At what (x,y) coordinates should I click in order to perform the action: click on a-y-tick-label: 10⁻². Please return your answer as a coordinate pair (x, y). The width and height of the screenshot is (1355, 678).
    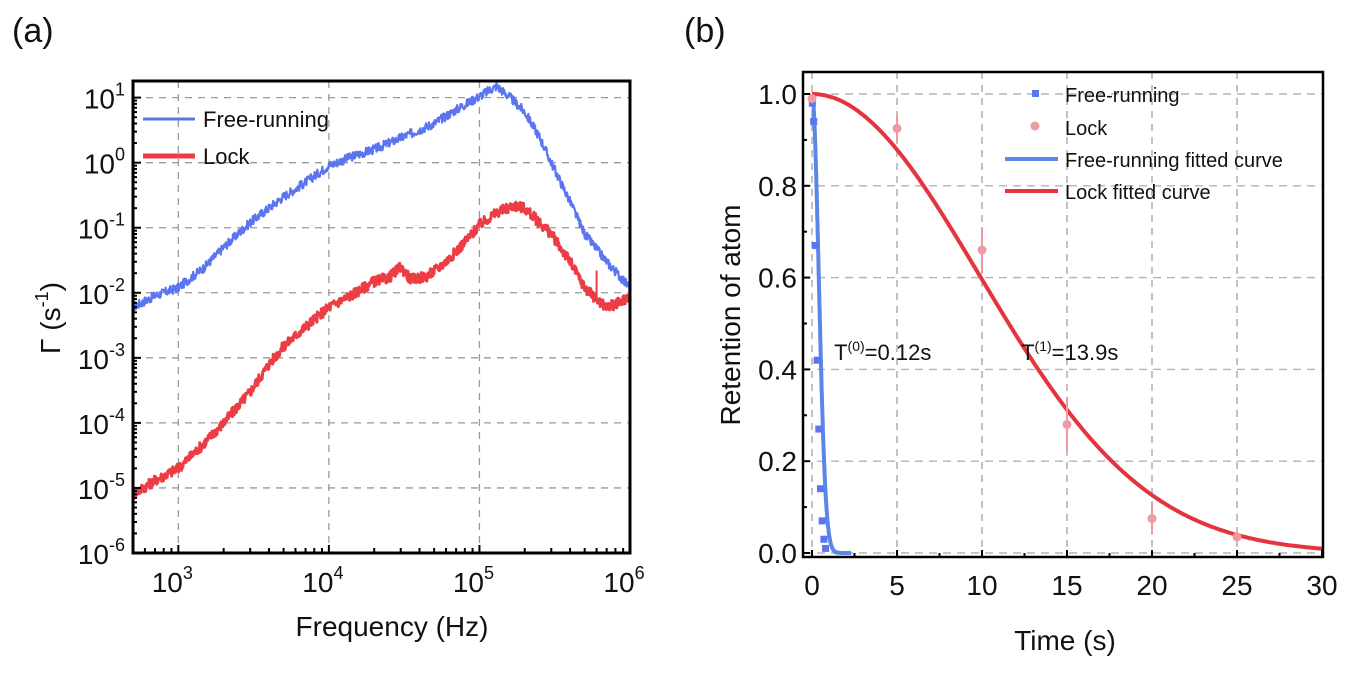
    Looking at the image, I should click on (101, 292).